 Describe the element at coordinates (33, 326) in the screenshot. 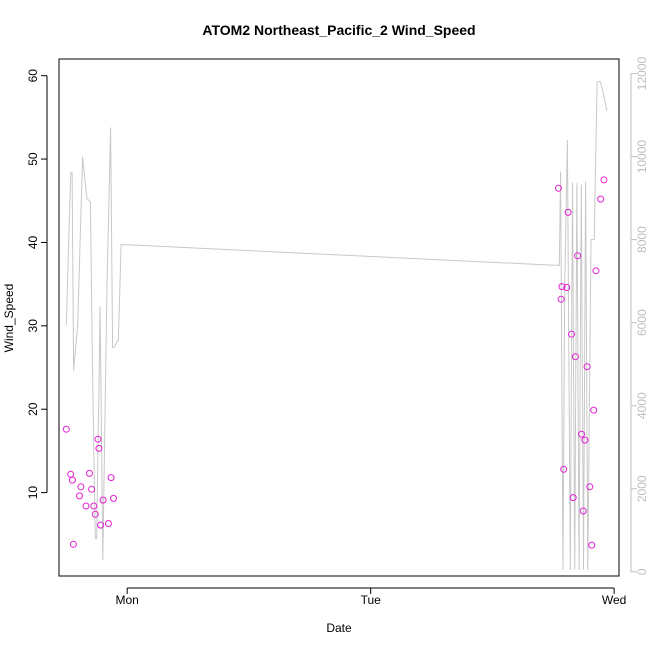

I see `left-axis-tick-label: 30` at that location.